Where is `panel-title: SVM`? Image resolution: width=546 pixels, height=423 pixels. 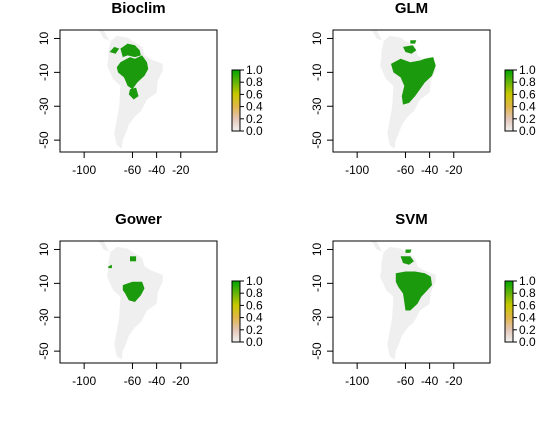 panel-title: SVM is located at coordinates (411, 219).